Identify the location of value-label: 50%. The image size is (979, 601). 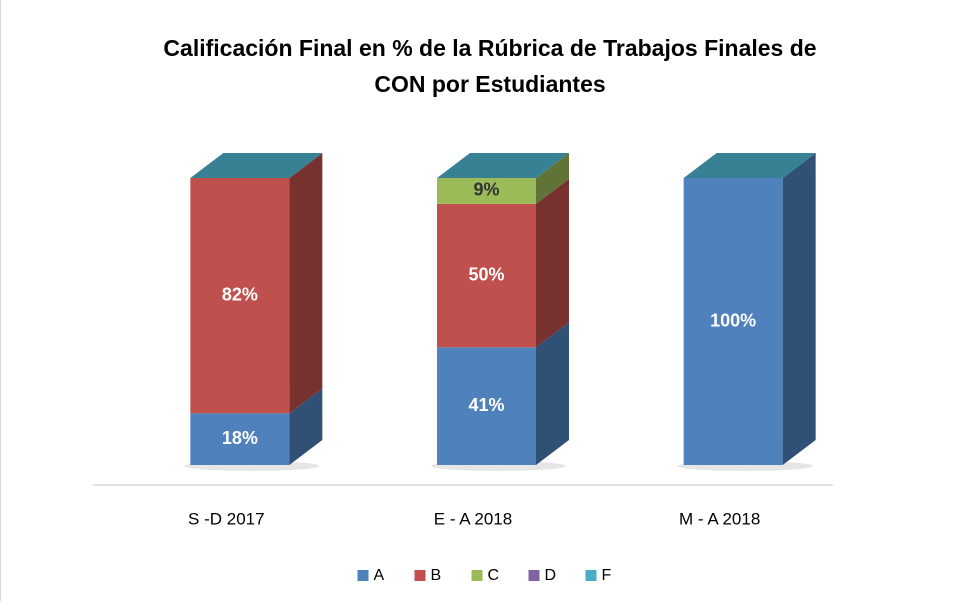
(486, 274).